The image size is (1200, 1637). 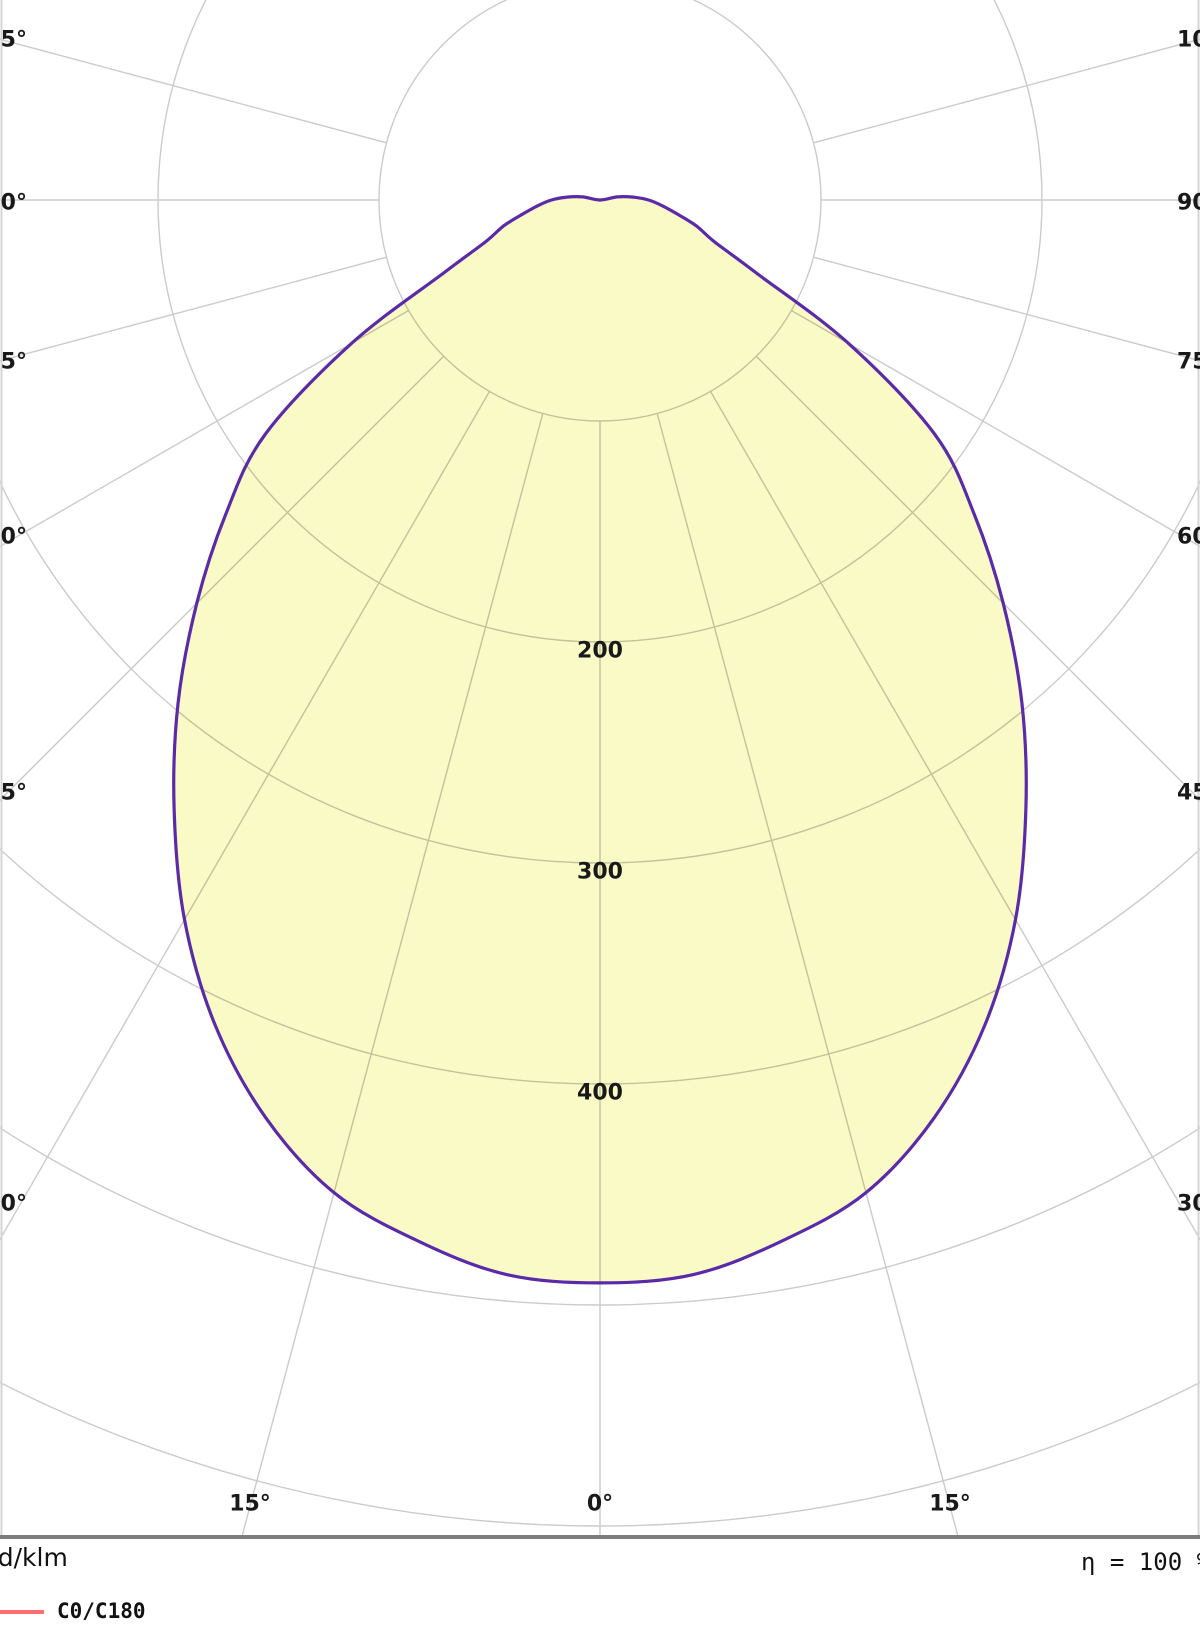 What do you see at coordinates (1188, 362) in the screenshot?
I see `angle-tick-label-right: 75°` at bounding box center [1188, 362].